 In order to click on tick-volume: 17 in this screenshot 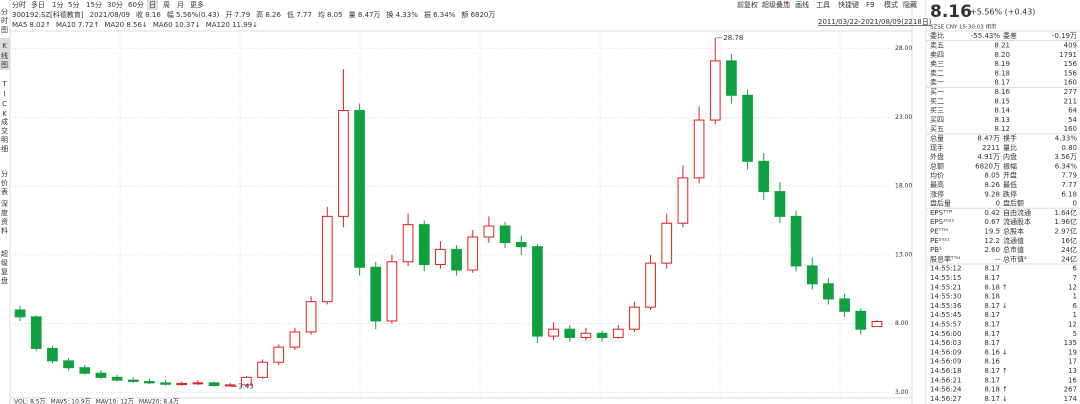, I will do `click(1072, 362)`.